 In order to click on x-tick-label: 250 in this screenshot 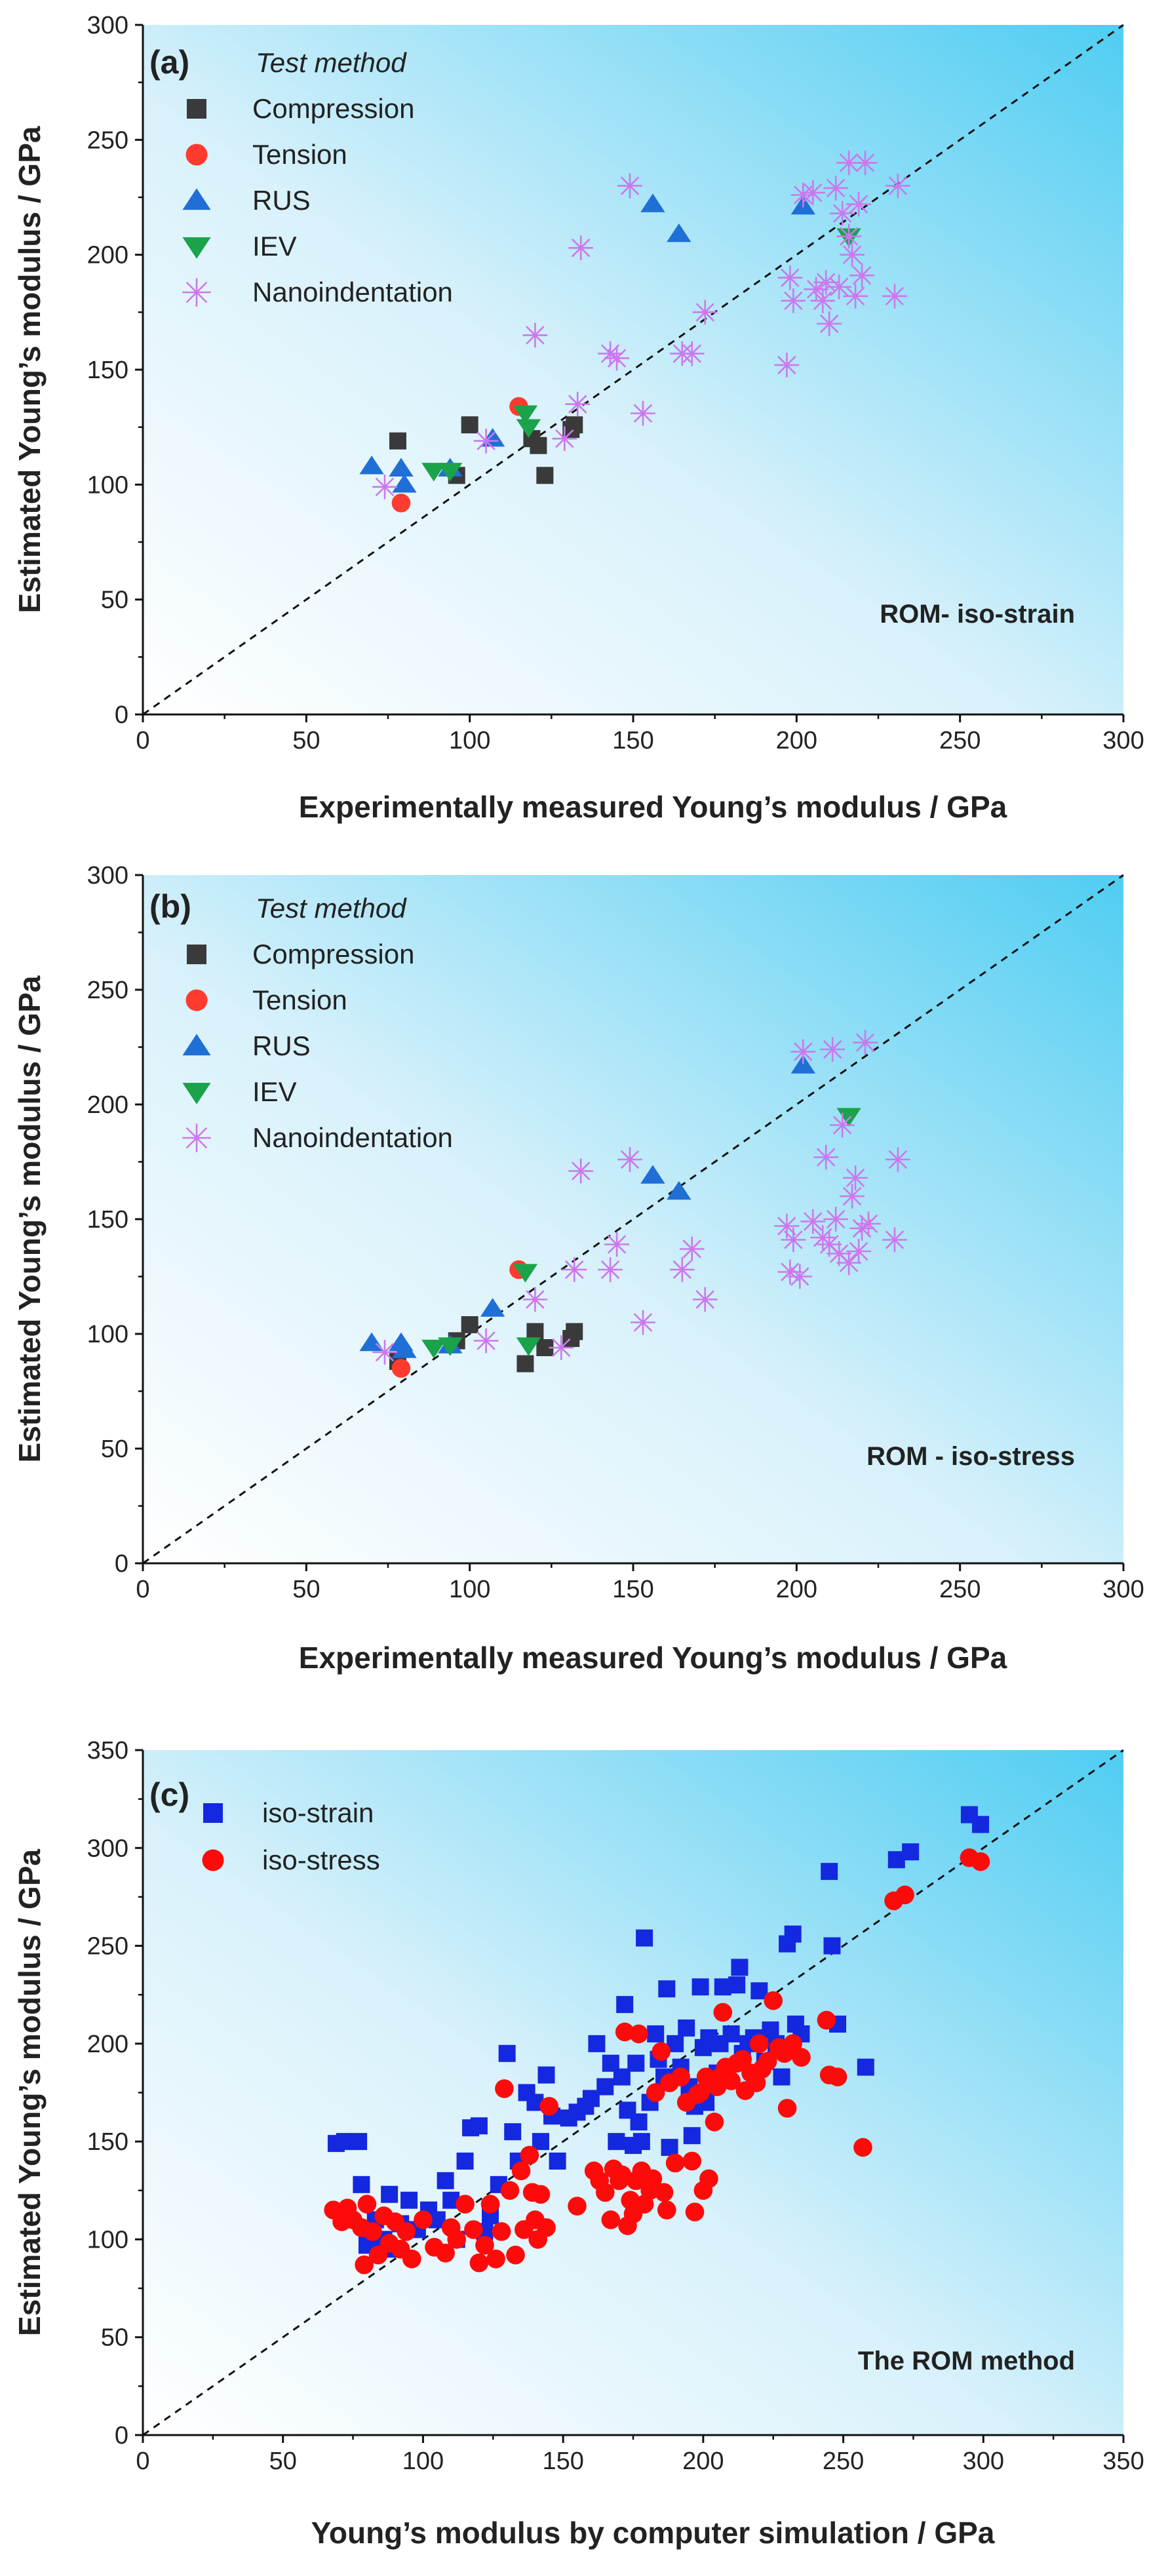, I will do `click(960, 1589)`.